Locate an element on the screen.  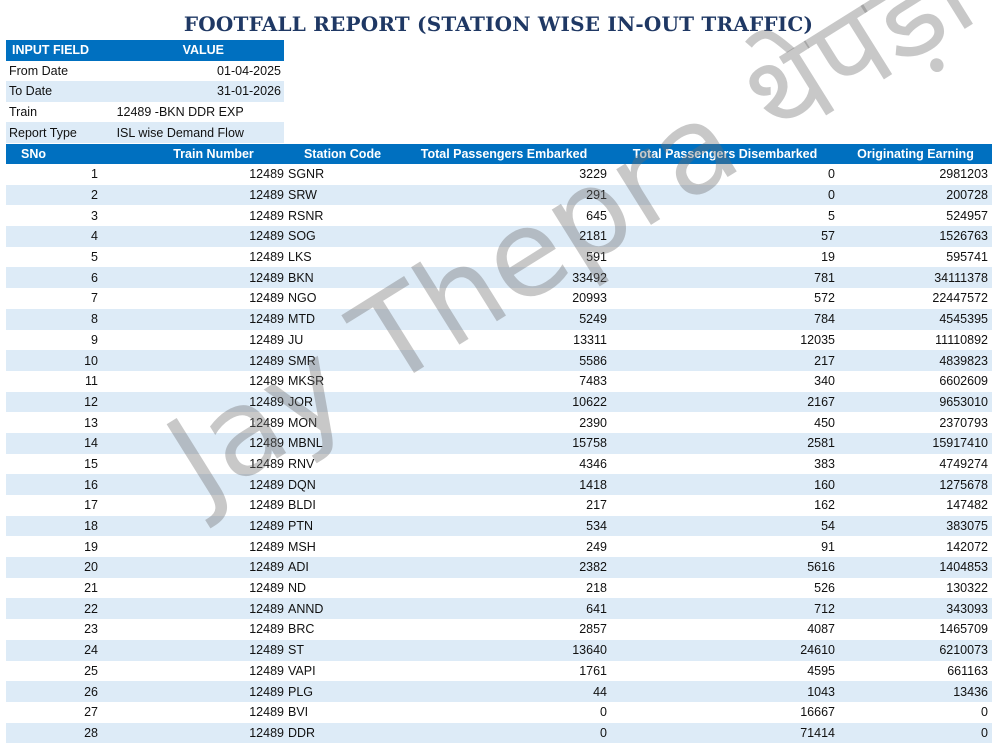
cell-earning: 661163 is located at coordinates (967, 670).